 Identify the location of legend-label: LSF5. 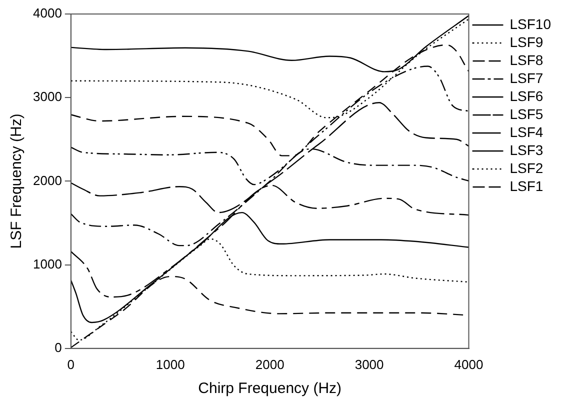
(527, 114).